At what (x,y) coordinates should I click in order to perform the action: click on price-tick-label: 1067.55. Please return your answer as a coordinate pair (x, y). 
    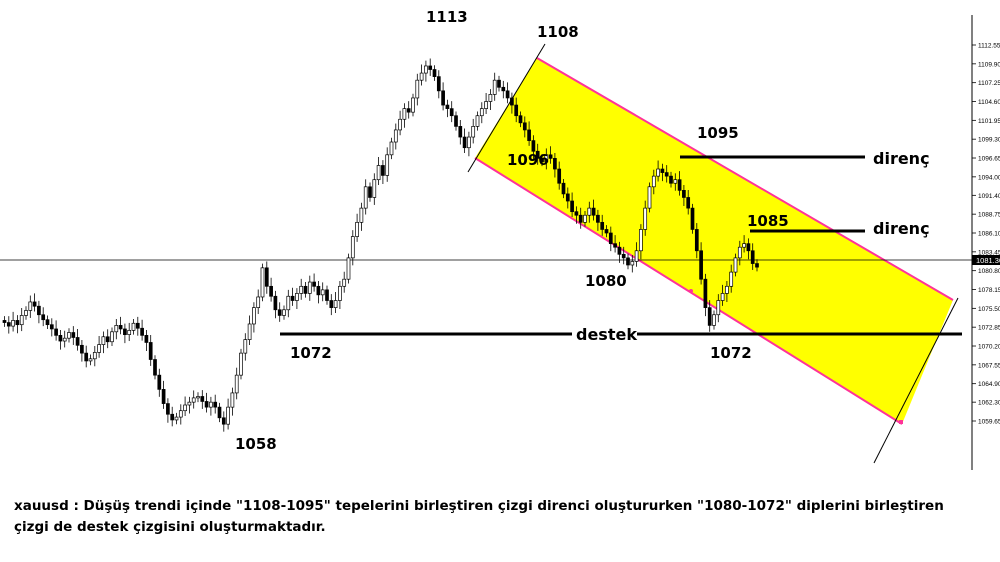
    Looking at the image, I should click on (989, 365).